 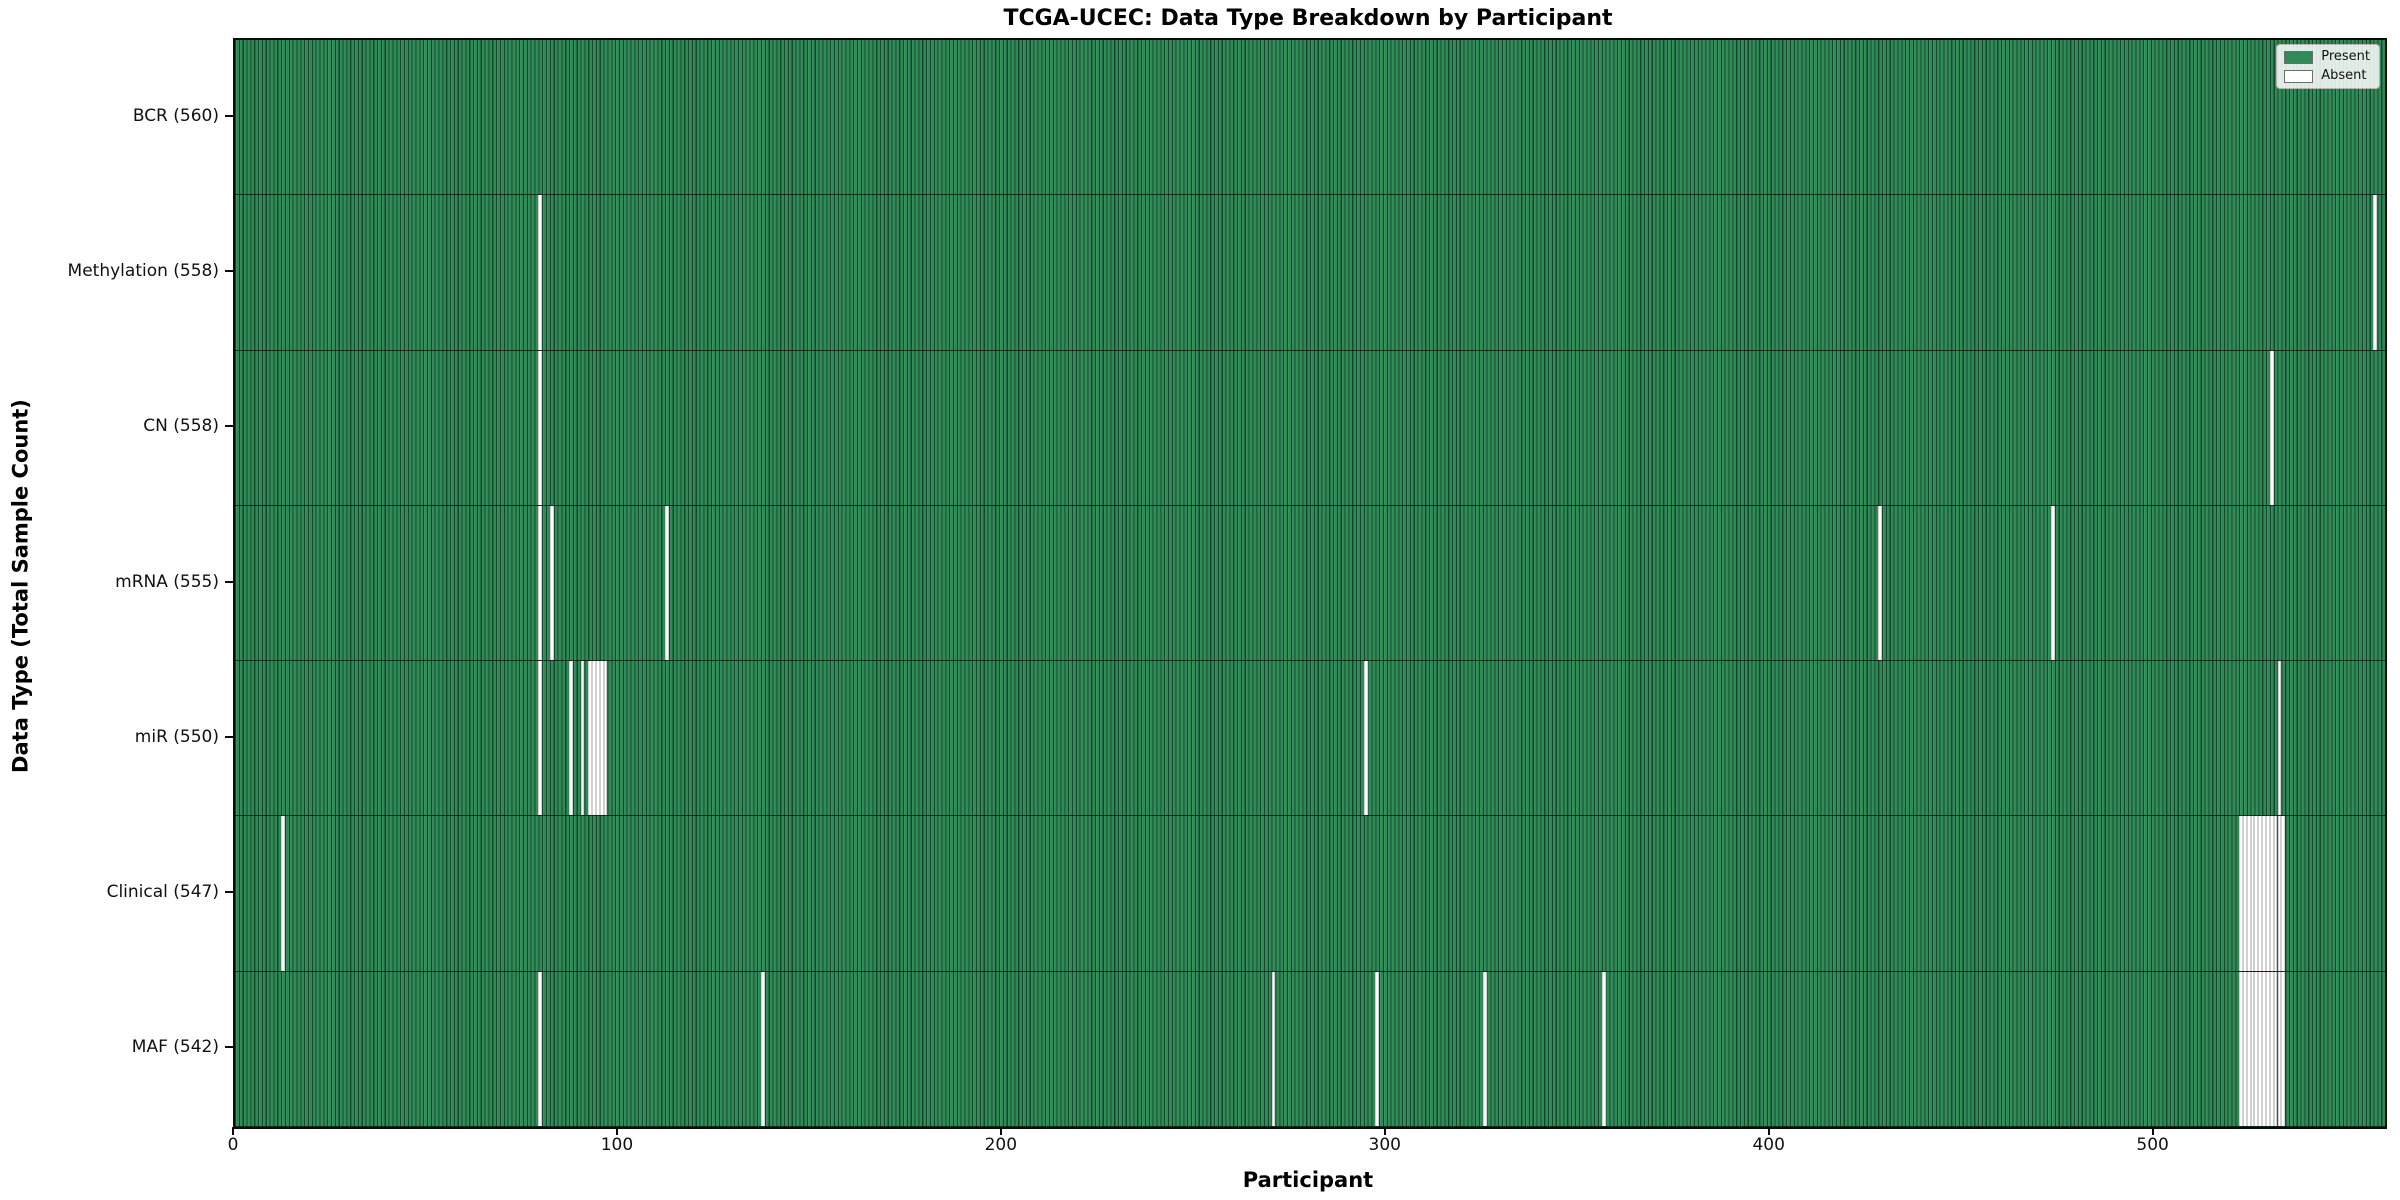 I want to click on row-band-mRNA, so click(x=1310, y=583).